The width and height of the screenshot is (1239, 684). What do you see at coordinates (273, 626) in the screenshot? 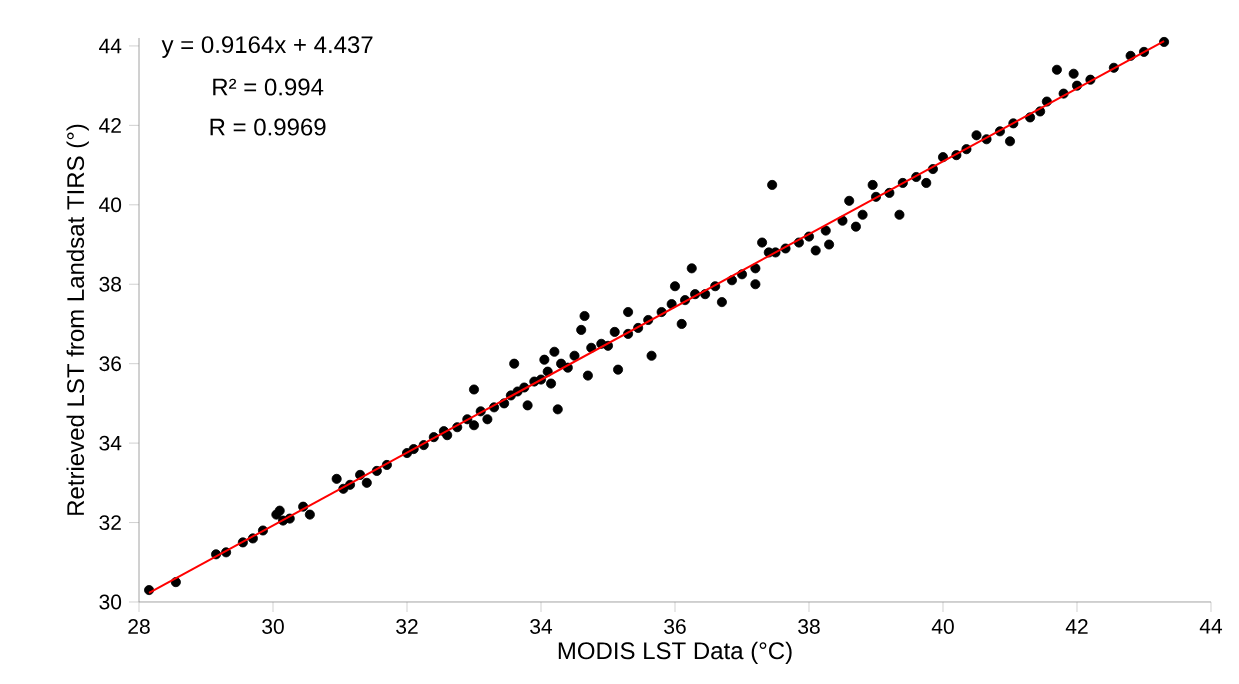
I see `x-tick-label: 30` at bounding box center [273, 626].